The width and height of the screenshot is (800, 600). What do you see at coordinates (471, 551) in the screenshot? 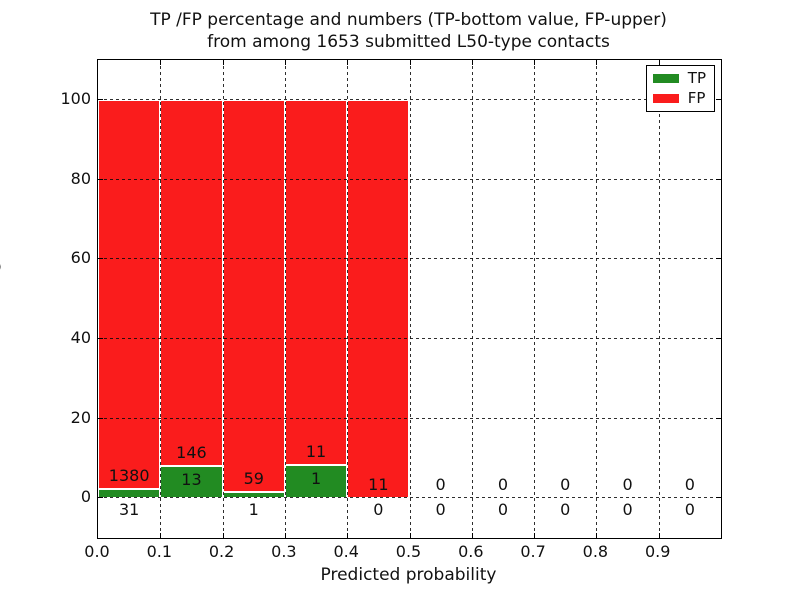
I see `x-tick-label: 0.6` at bounding box center [471, 551].